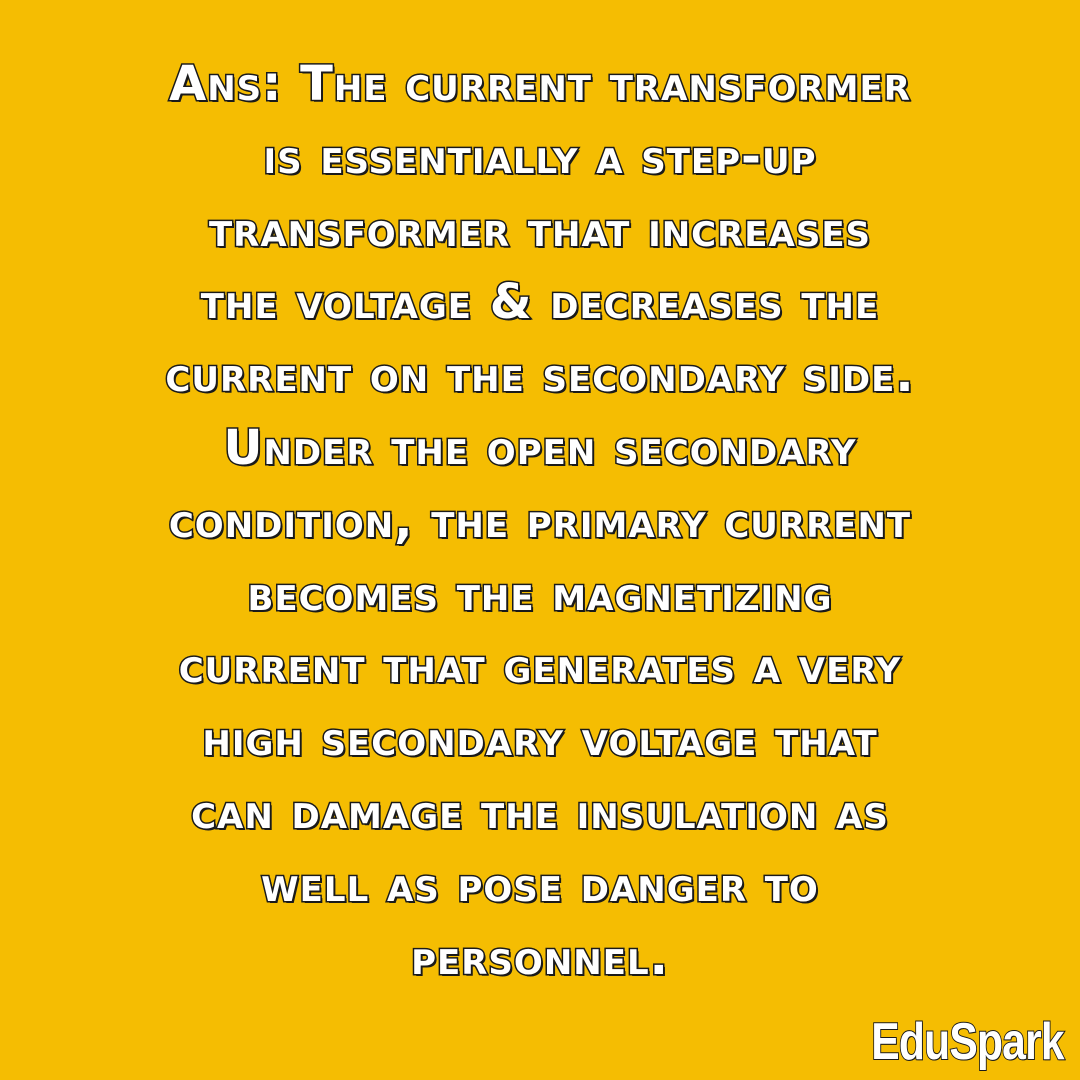 This screenshot has width=1080, height=1080. Describe the element at coordinates (540, 884) in the screenshot. I see `answer-line: well as pose danger to` at that location.